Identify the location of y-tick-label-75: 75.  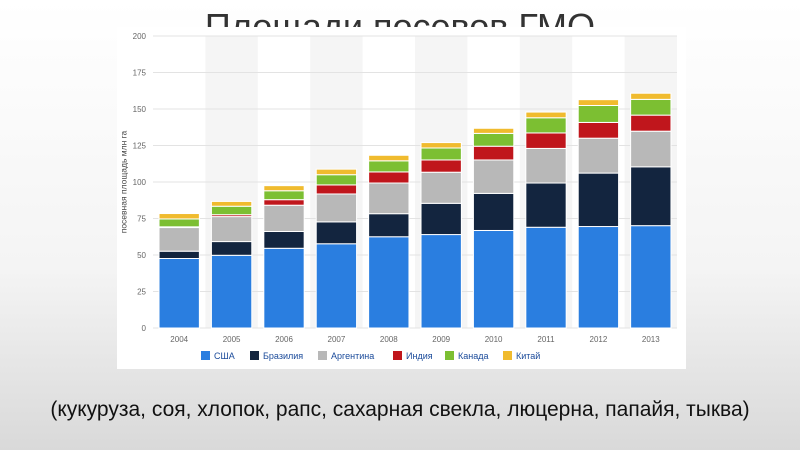
(141, 219).